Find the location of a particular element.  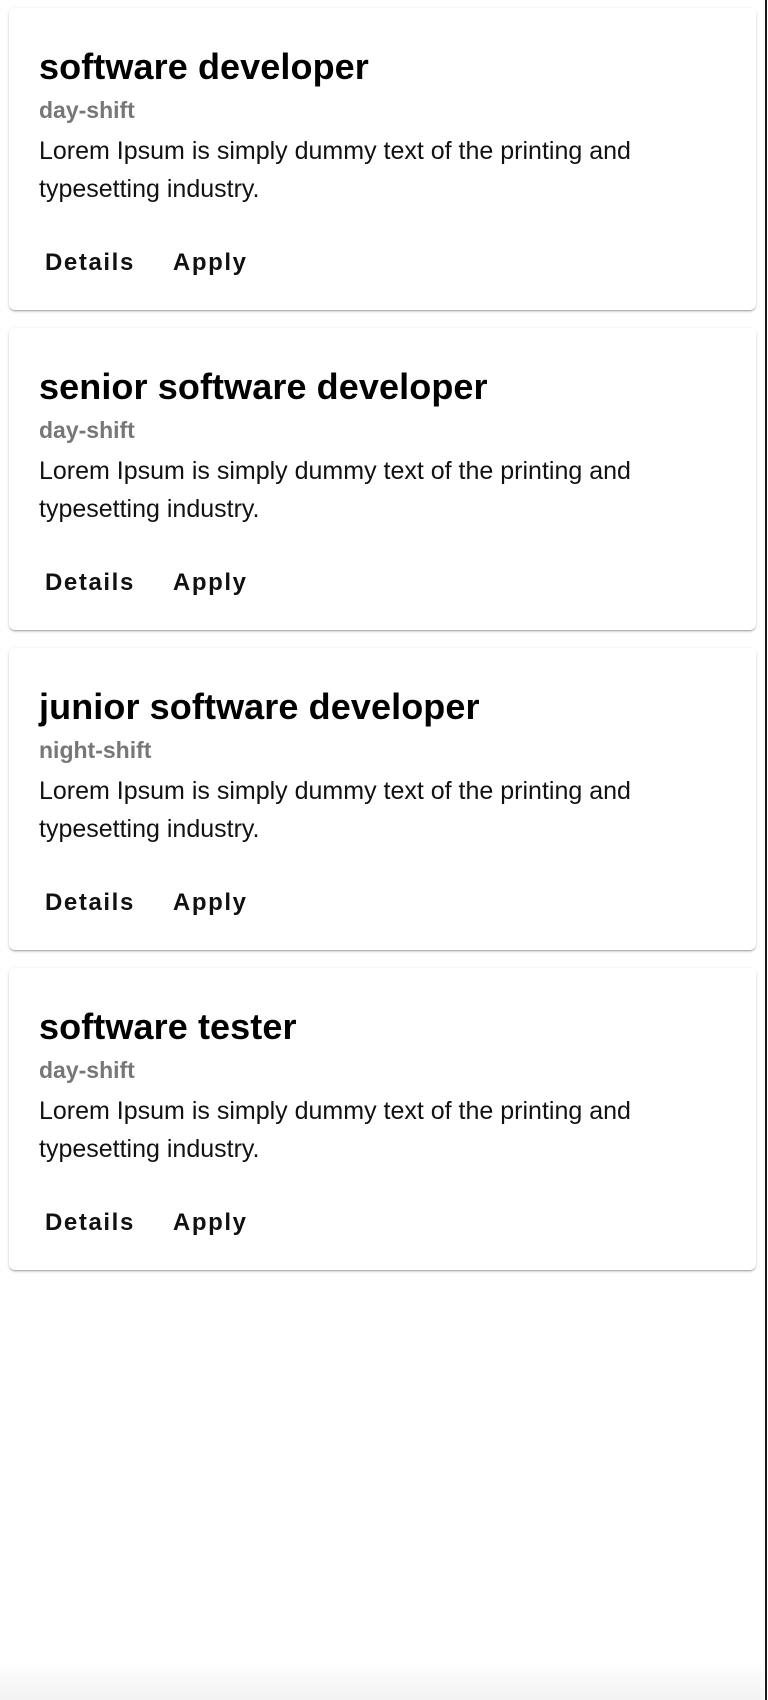

job-title: software tester is located at coordinates (168, 1026).